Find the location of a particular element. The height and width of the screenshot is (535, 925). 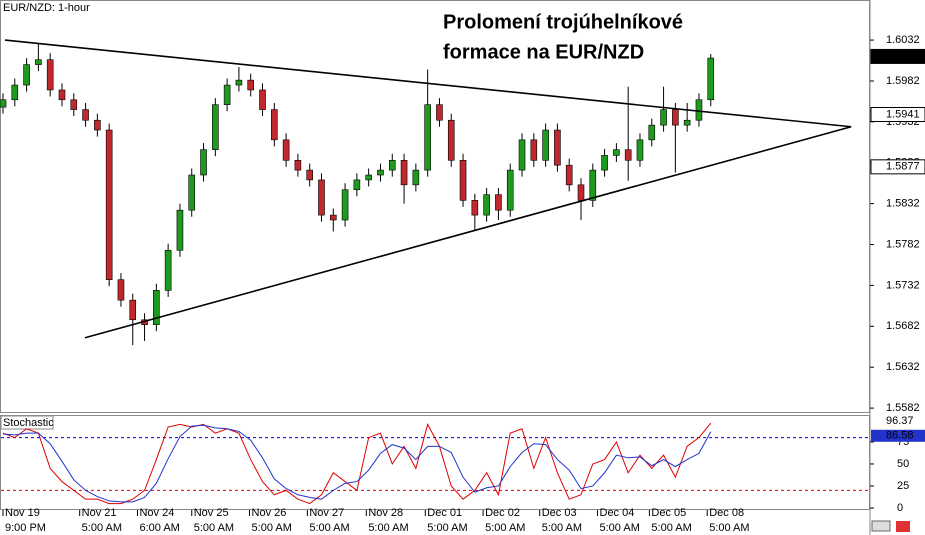

x-tick-label: Dec 05 is located at coordinates (668, 513).